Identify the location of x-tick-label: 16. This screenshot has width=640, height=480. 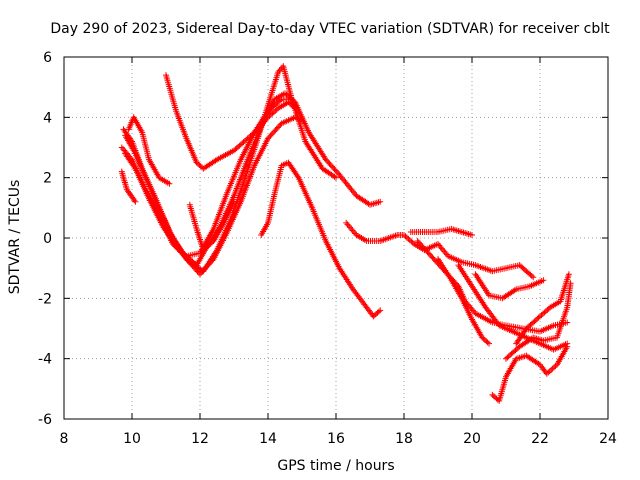
(336, 439).